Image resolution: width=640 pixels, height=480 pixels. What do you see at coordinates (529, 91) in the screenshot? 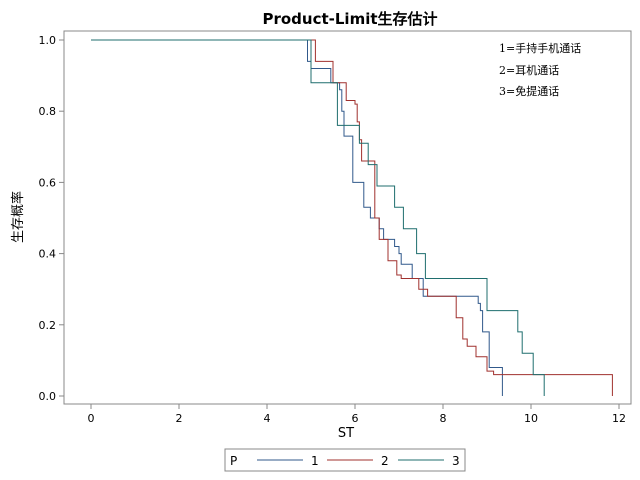
I see `note-3: 3=免提通话` at bounding box center [529, 91].